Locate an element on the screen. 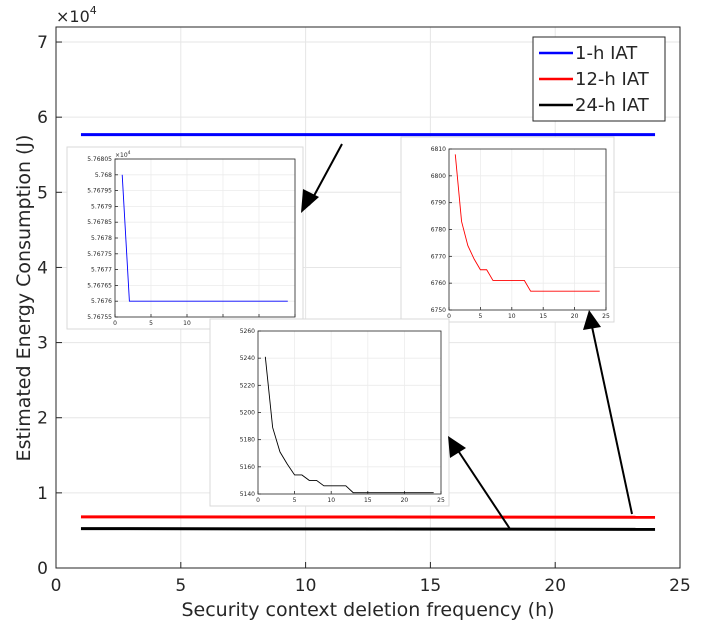  arrow-1h-head is located at coordinates (310, 201).